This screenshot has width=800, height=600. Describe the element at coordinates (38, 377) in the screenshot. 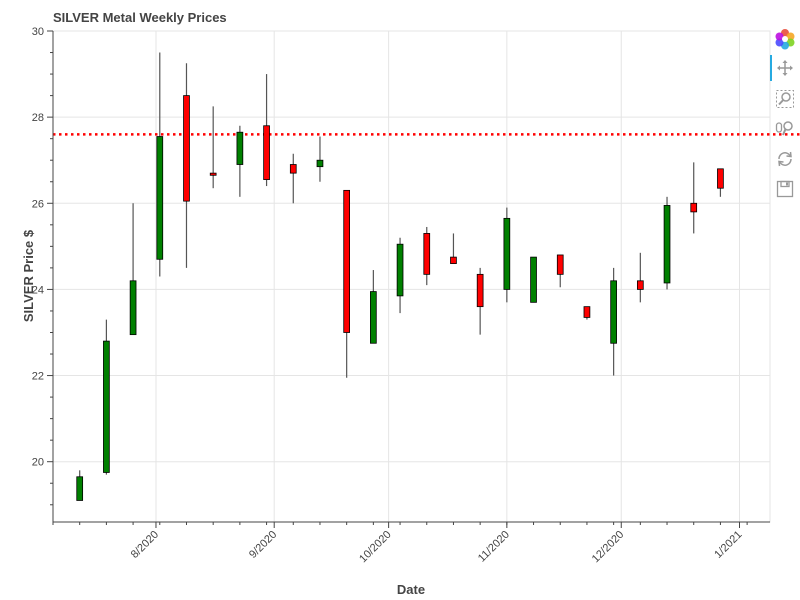

I see `y-tick-label: 22` at that location.